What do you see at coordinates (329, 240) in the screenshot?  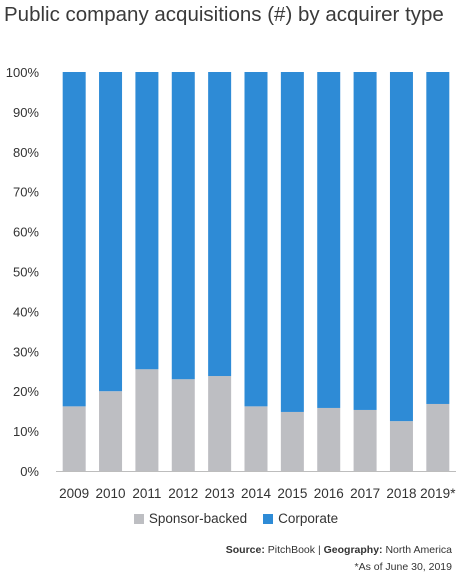 I see `bar-corporate-2016` at bounding box center [329, 240].